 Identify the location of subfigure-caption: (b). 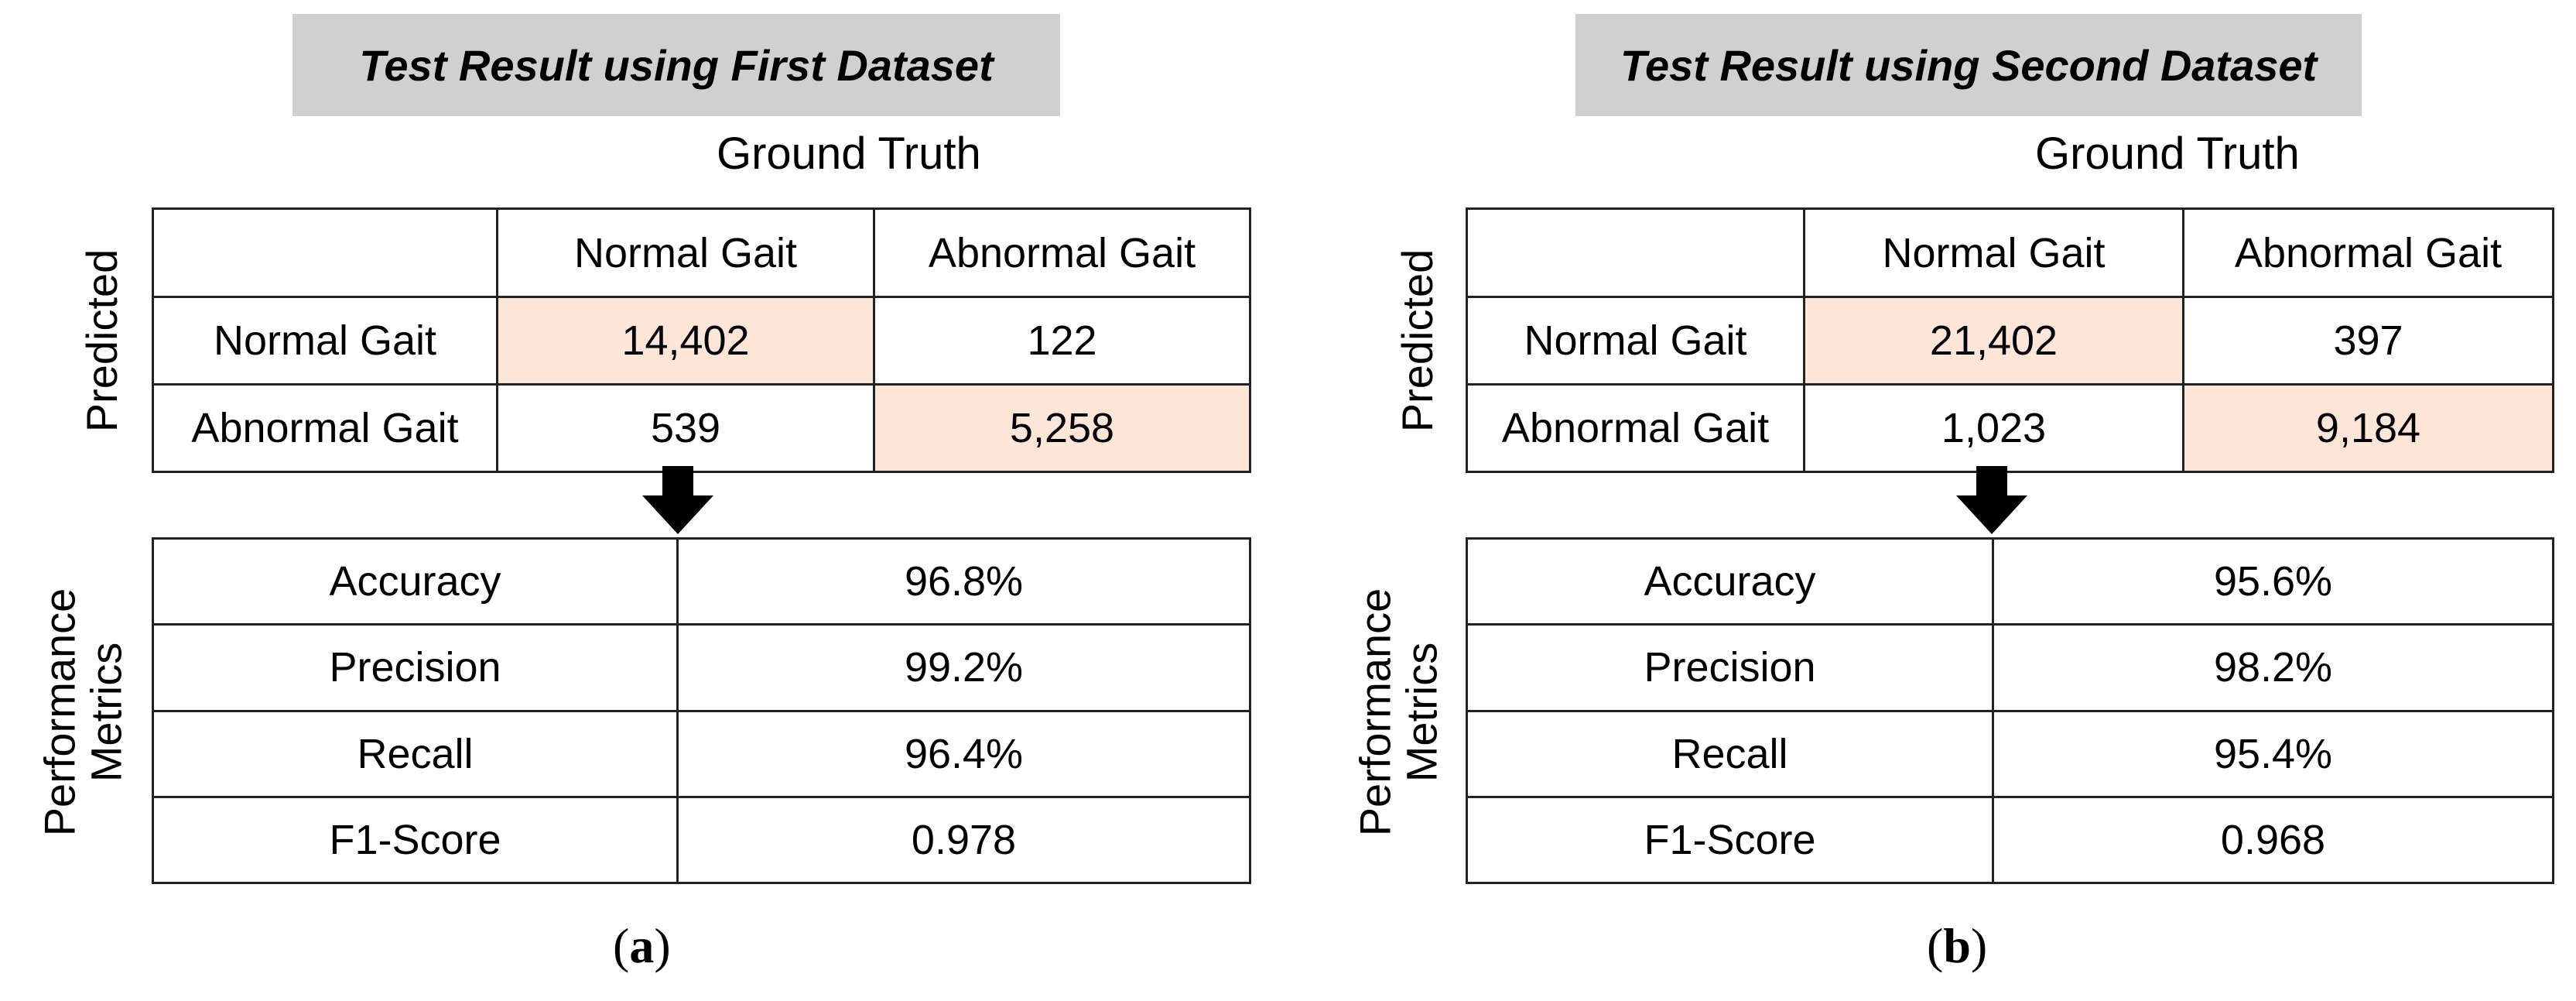
(1957, 946).